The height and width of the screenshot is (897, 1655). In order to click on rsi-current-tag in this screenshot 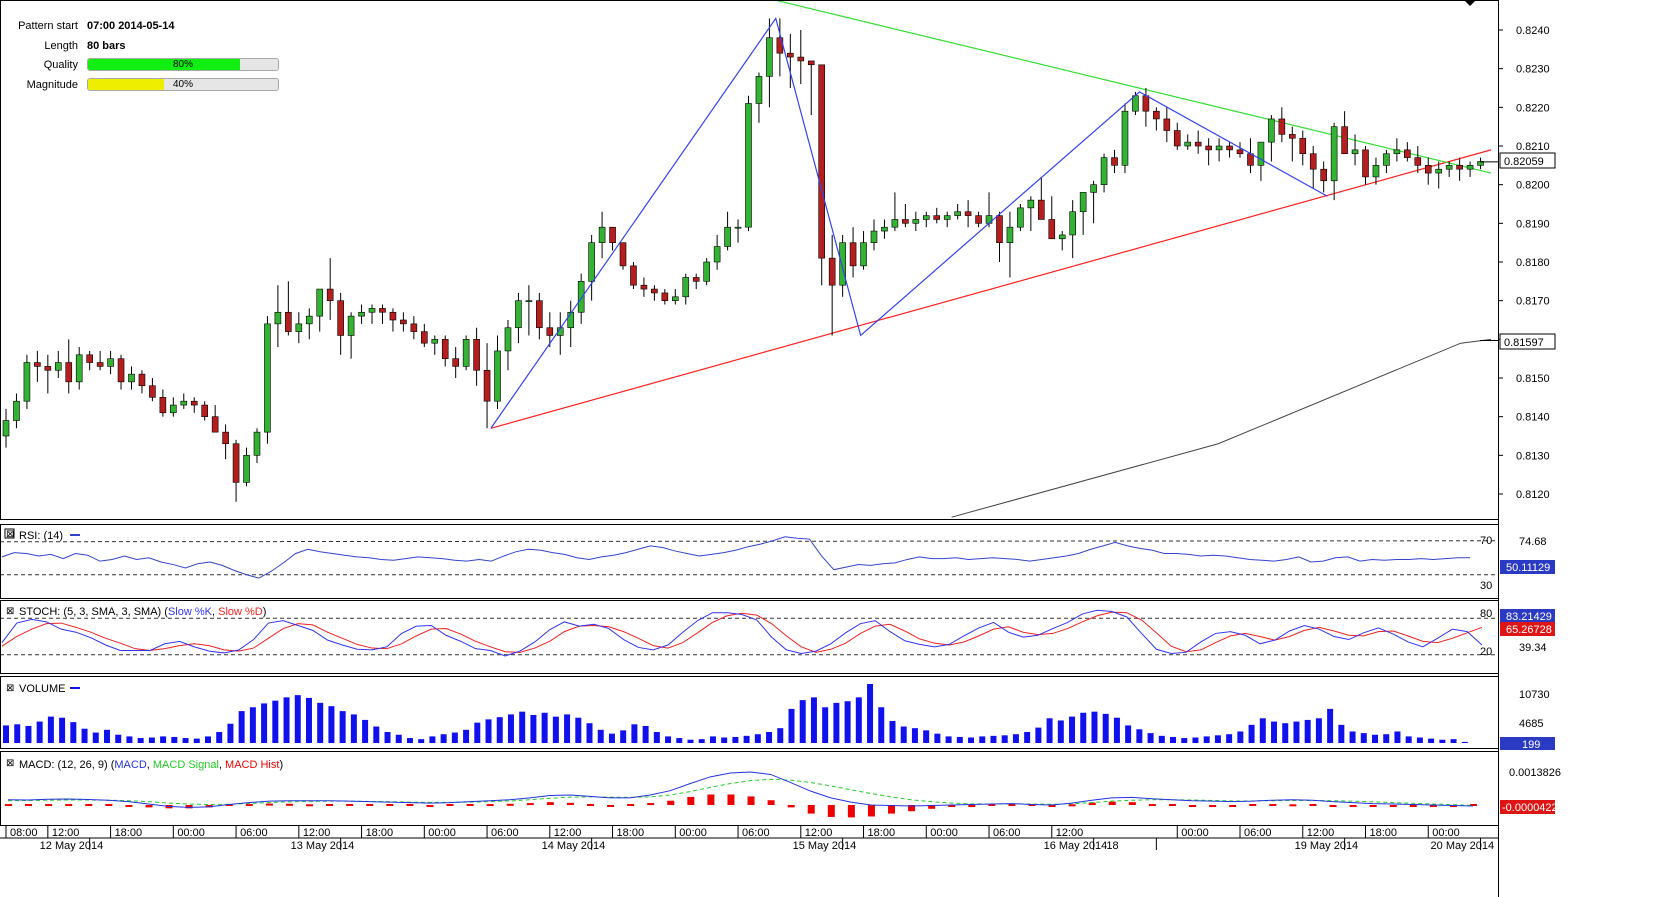, I will do `click(1527, 567)`.